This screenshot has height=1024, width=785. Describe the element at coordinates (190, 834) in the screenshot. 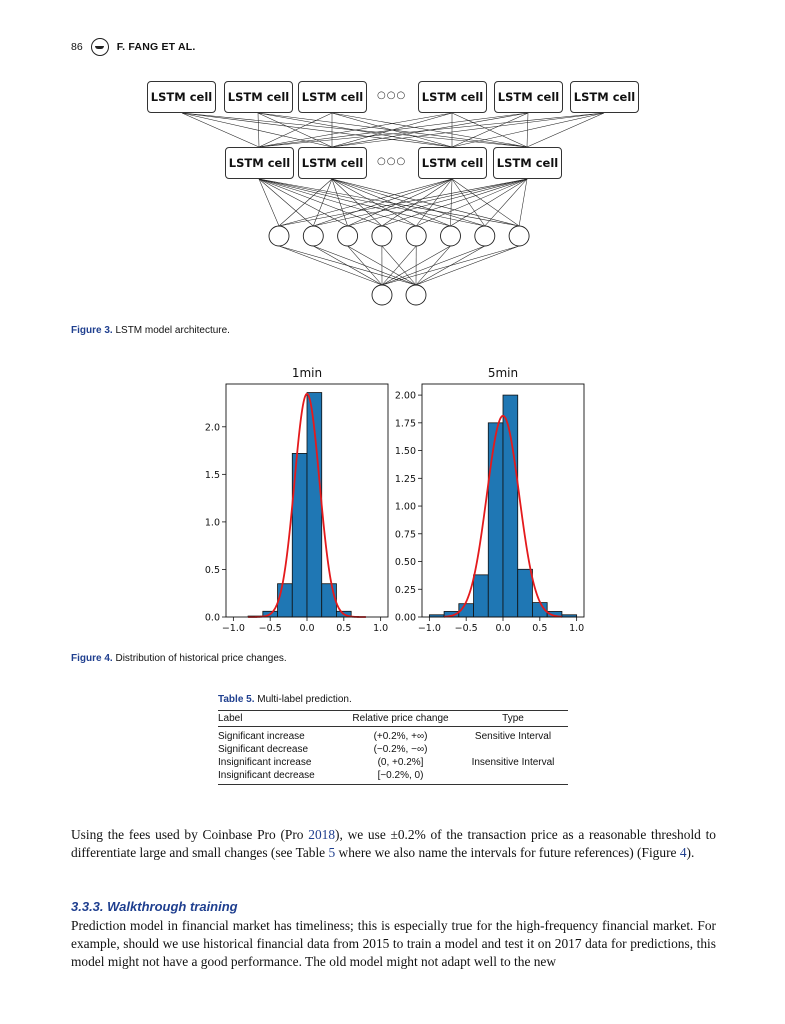

I see `paragraph-text: Using the fees used by Coinbase Pro (Pro` at that location.